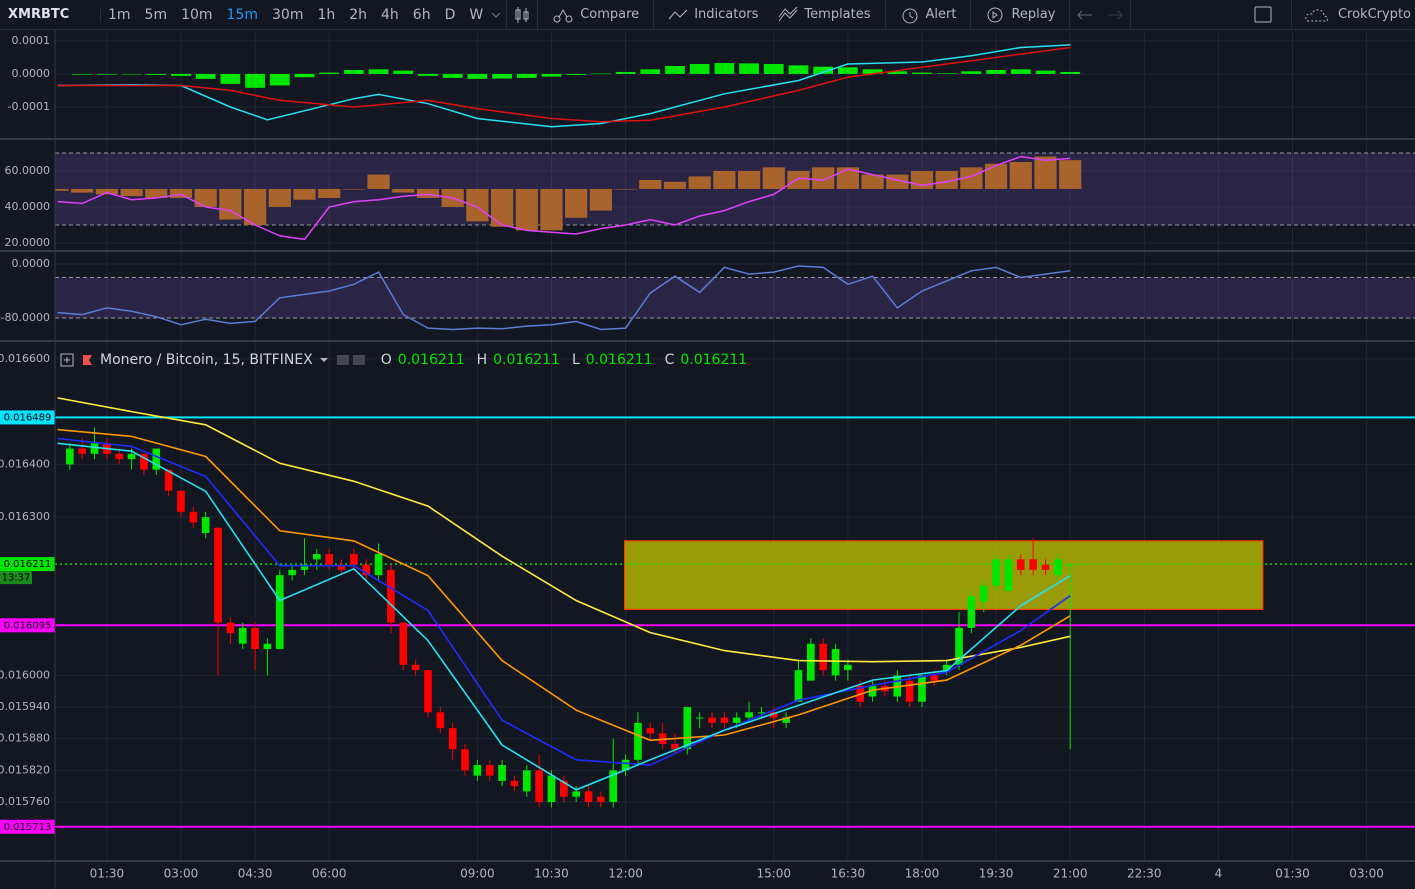 This screenshot has height=889, width=1415. What do you see at coordinates (1113, 15) in the screenshot?
I see `redo-button` at bounding box center [1113, 15].